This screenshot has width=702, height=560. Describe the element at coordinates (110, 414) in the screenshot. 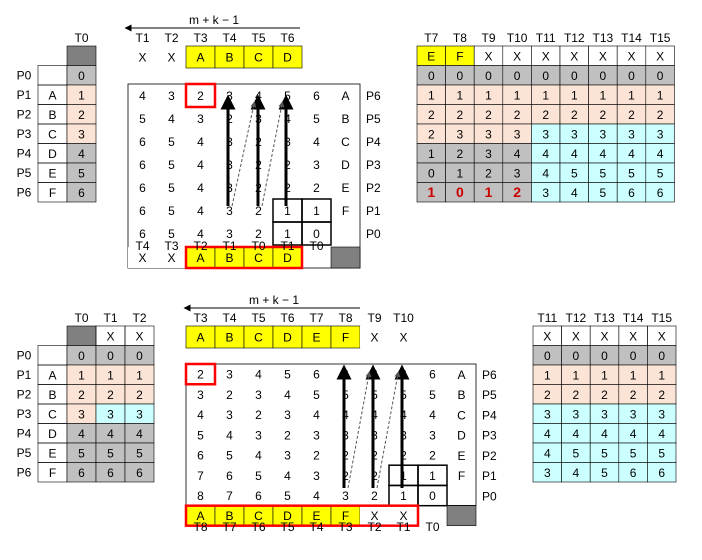

I see `row-value-text: 3` at that location.